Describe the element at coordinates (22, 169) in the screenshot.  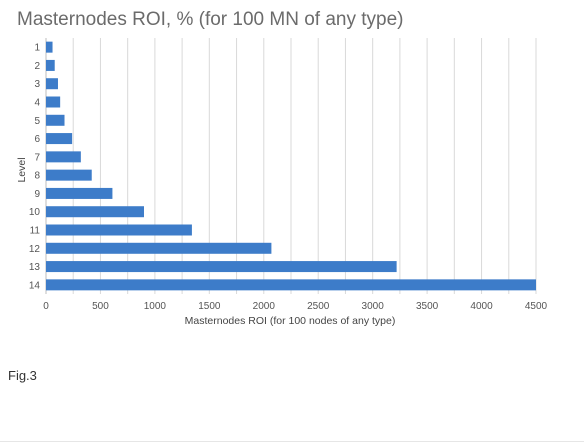
I see `y-axis-label: Level` at that location.